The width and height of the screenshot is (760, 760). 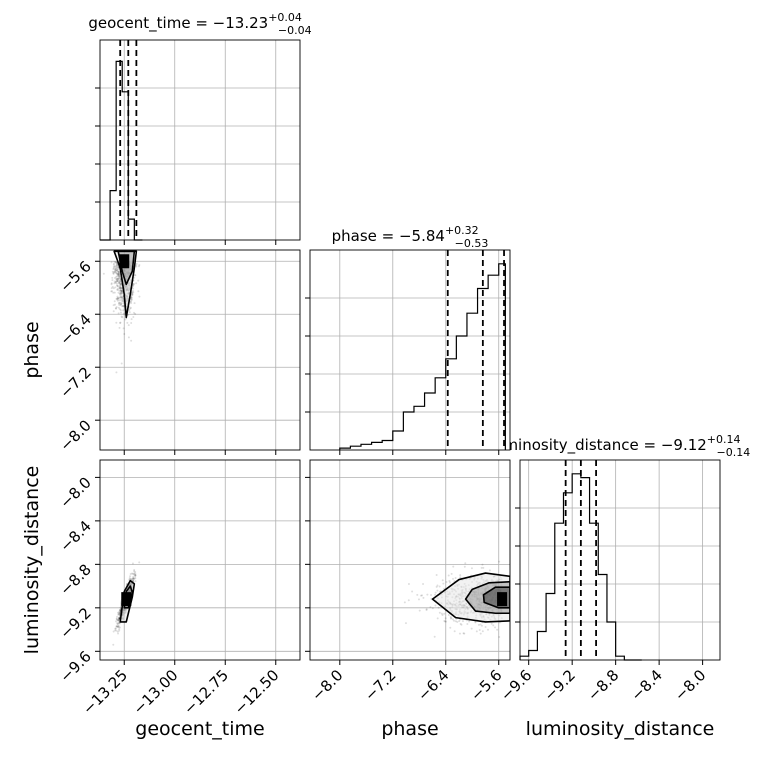 I want to click on histogram-step-geocent_time, so click(x=121, y=150).